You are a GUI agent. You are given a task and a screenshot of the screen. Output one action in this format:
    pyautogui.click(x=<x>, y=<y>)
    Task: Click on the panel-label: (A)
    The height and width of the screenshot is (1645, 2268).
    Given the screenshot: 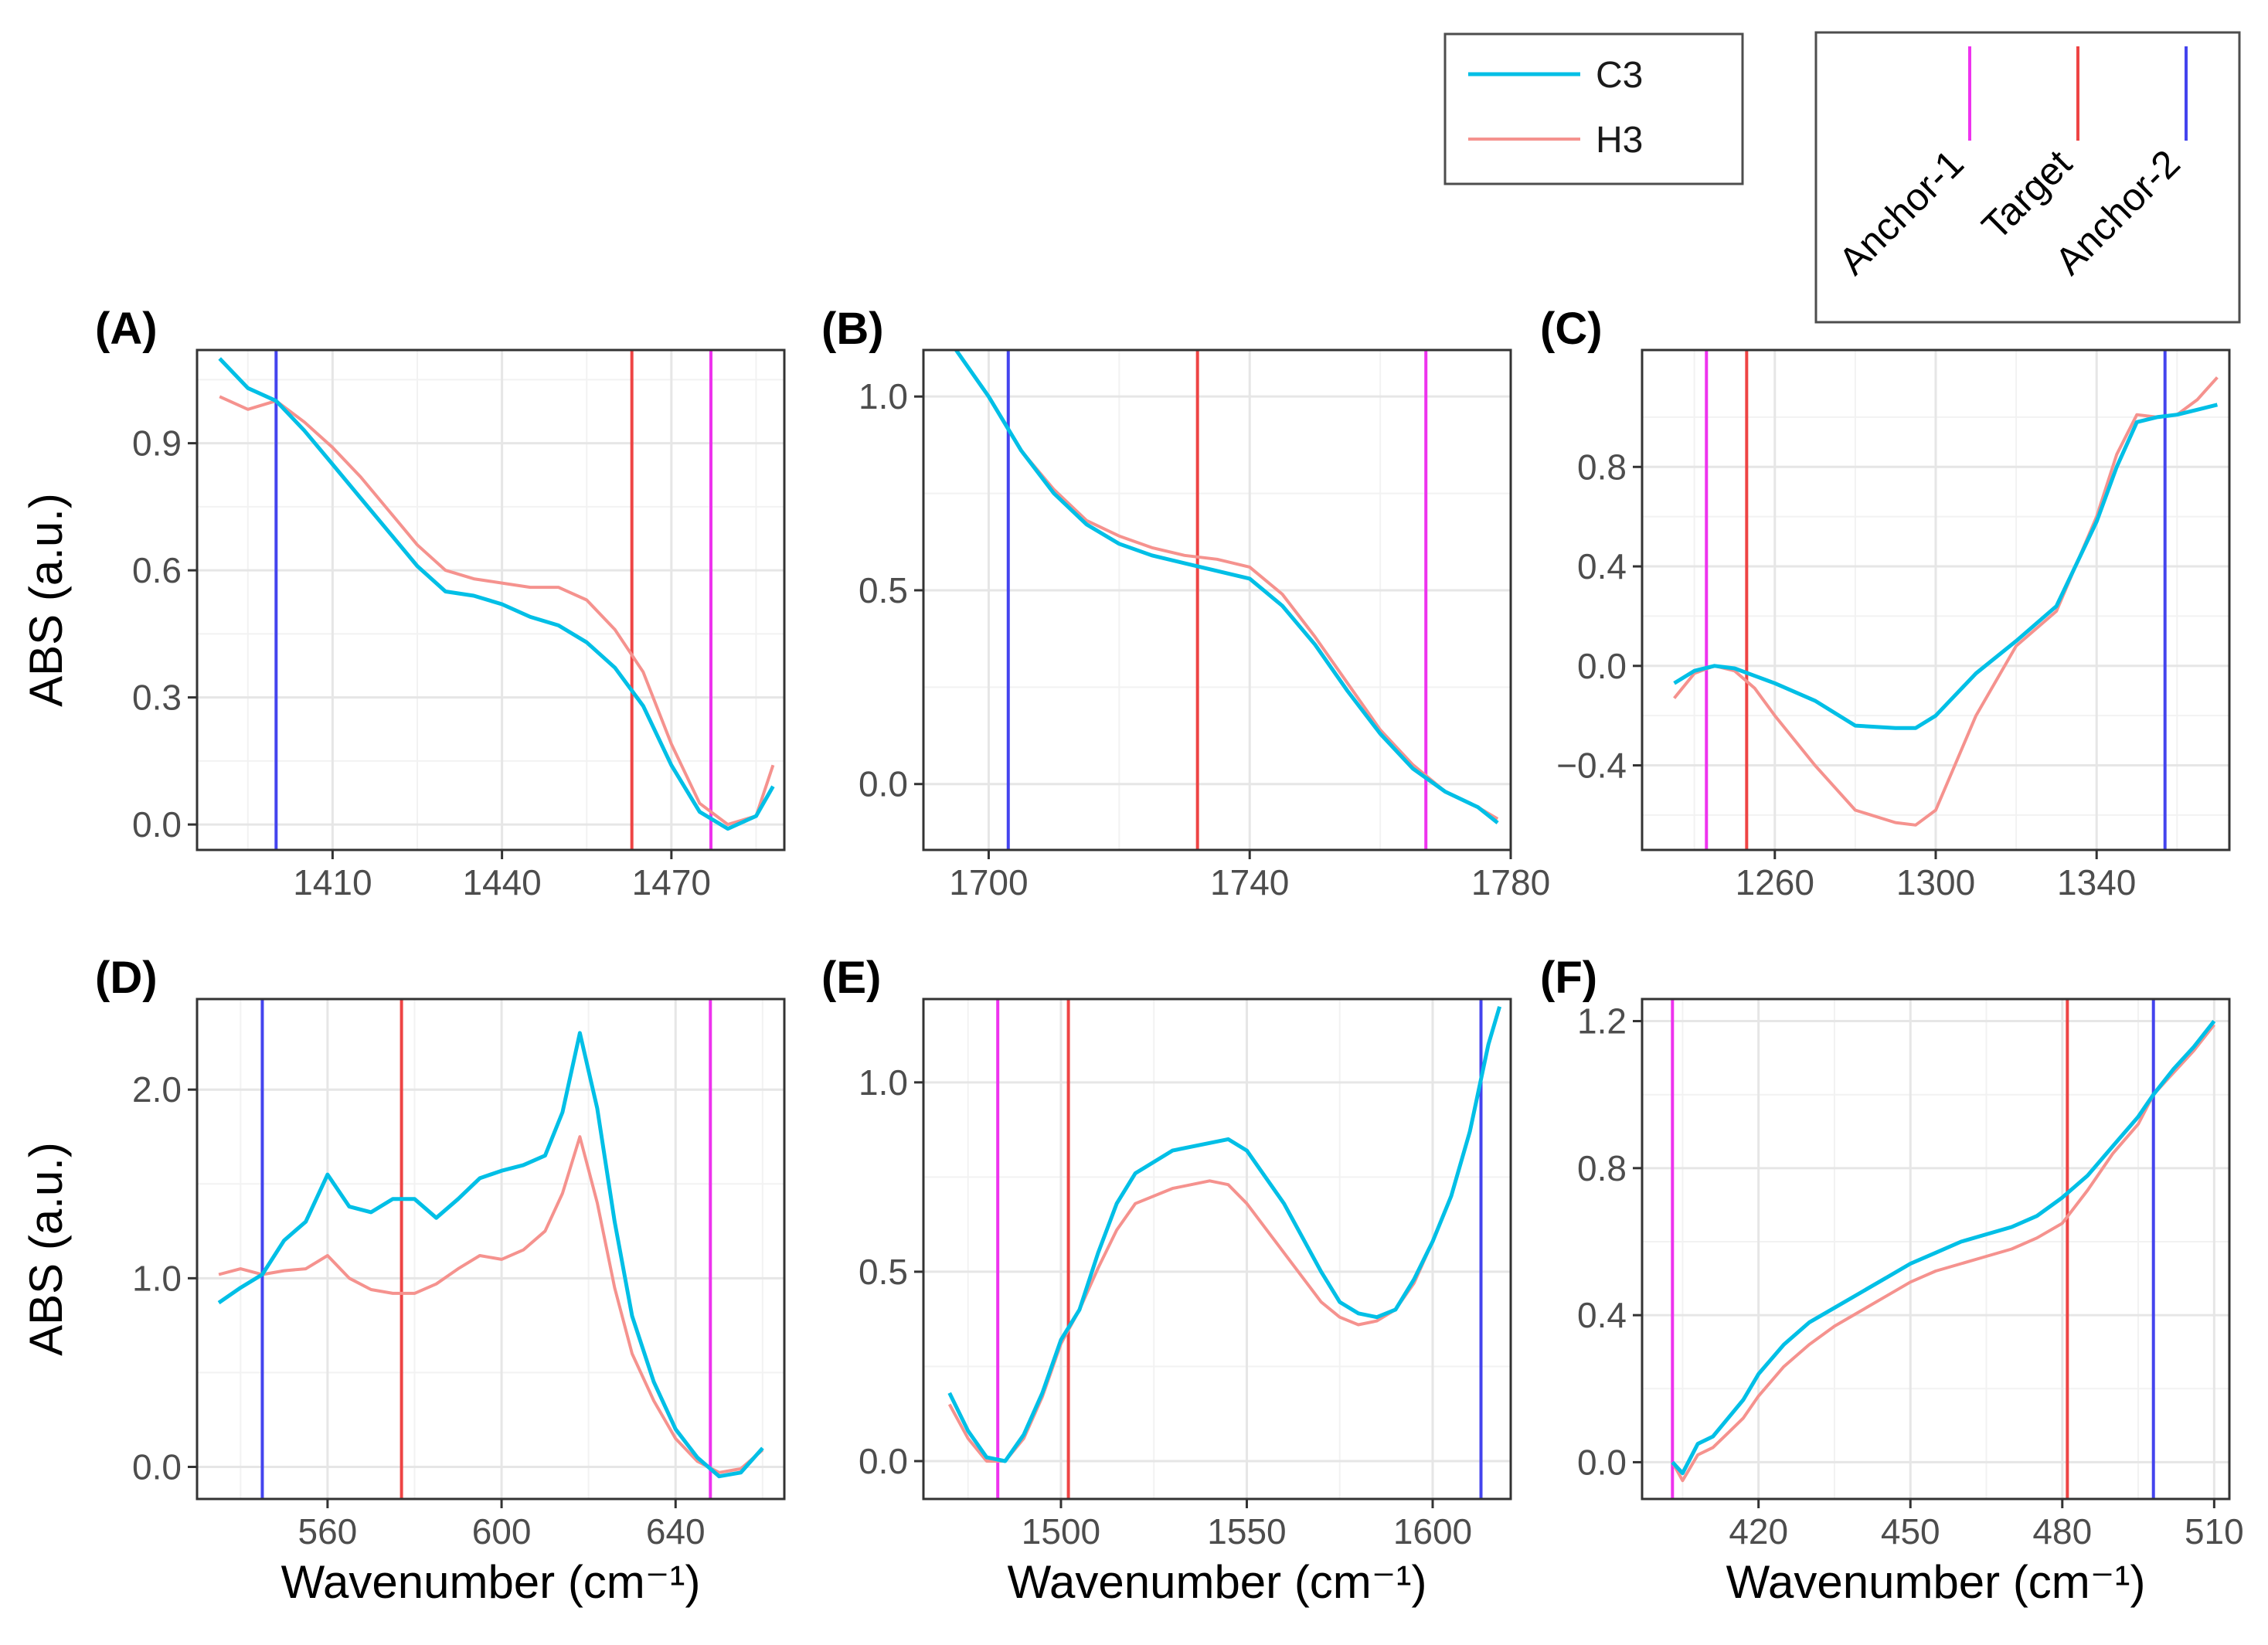 What is the action you would take?
    pyautogui.click(x=126, y=329)
    